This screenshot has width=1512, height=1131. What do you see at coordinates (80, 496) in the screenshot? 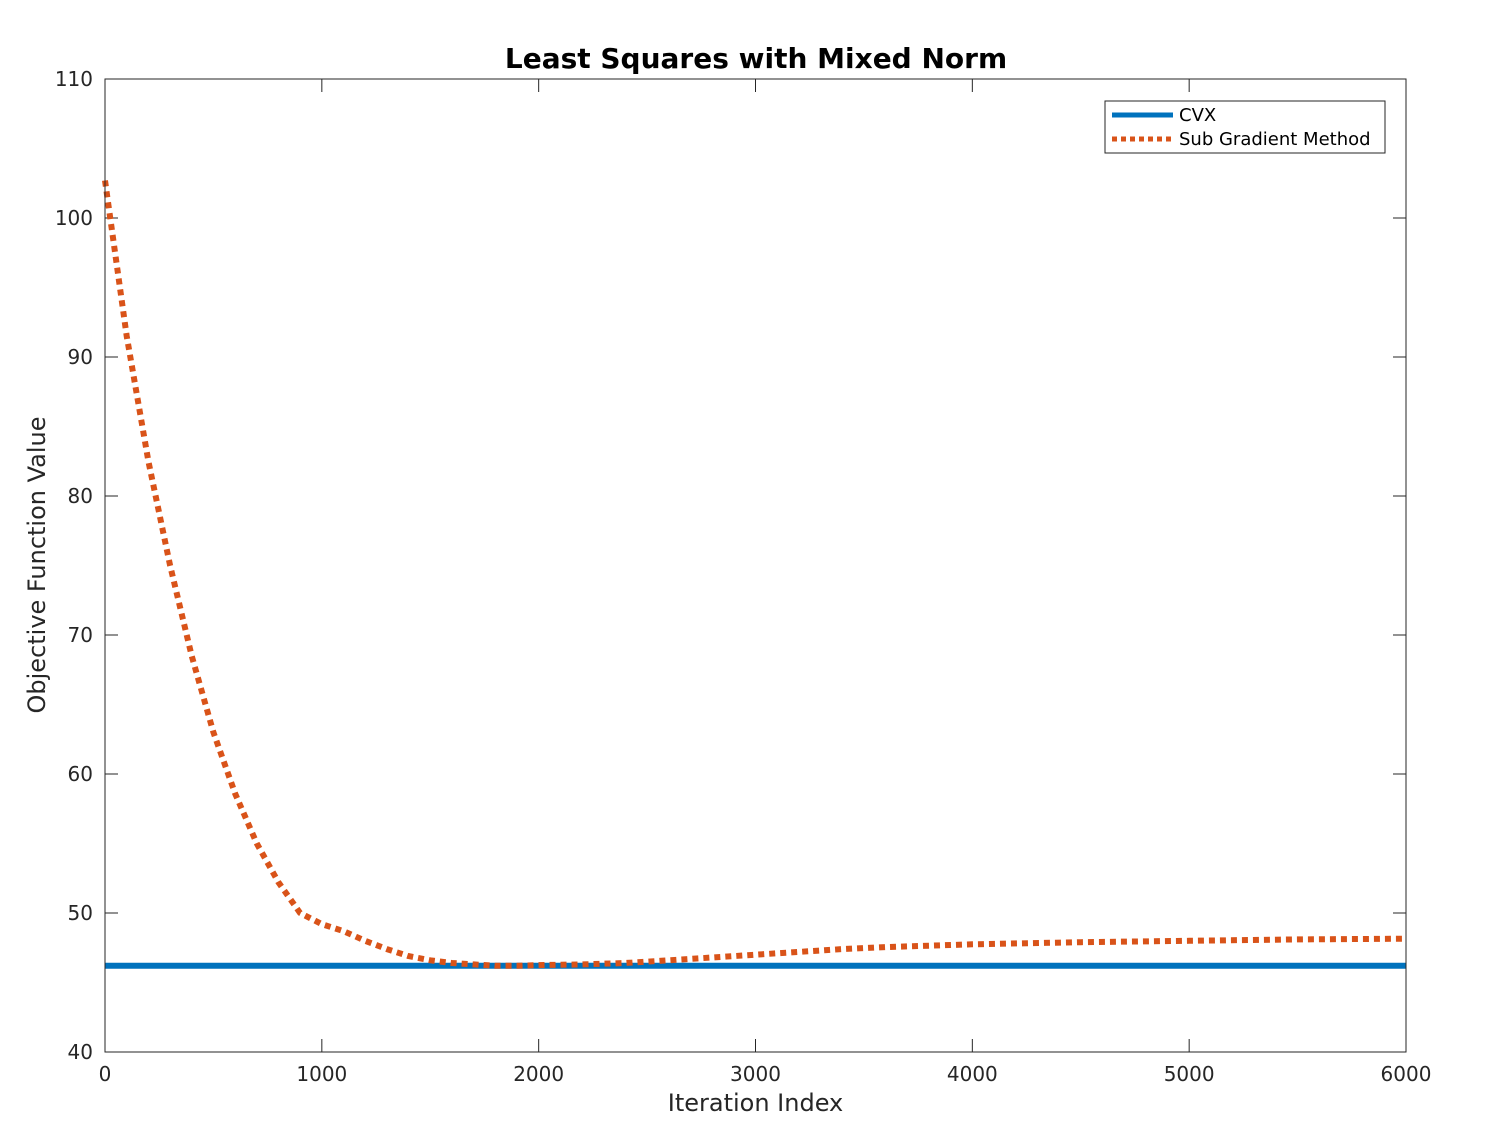
I see `y-tick-label-4: 80` at bounding box center [80, 496].